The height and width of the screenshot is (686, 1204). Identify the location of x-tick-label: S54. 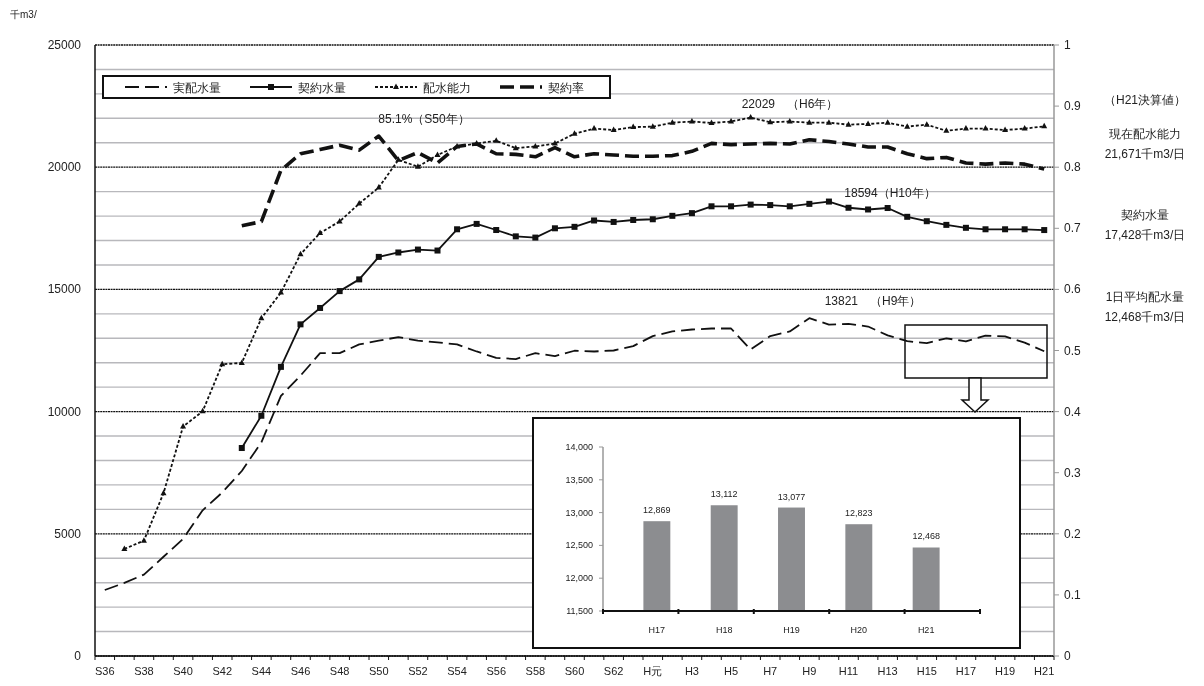
(457, 671).